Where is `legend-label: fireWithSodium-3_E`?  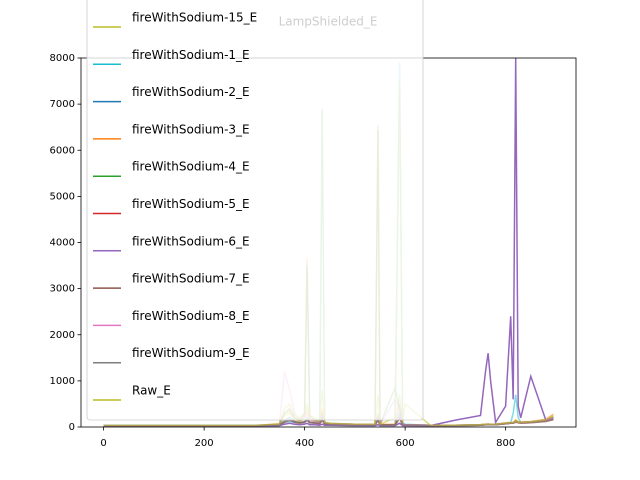
legend-label: fireWithSodium-3_E is located at coordinates (191, 129).